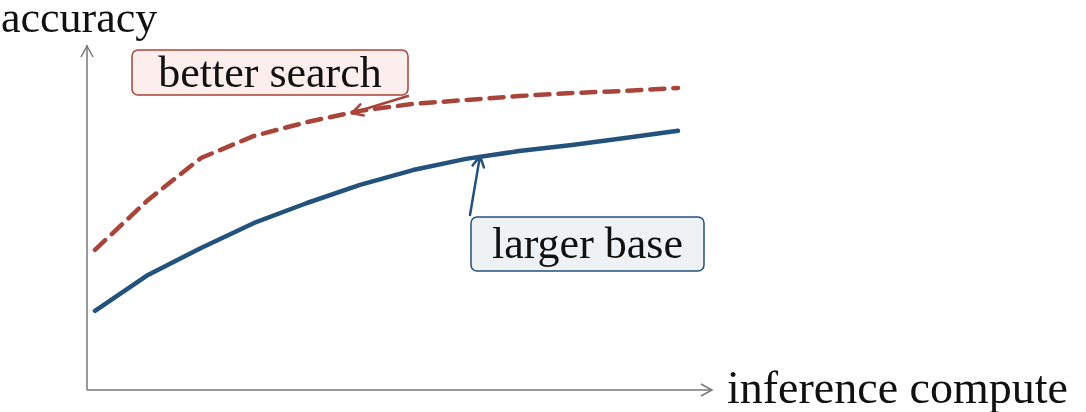 The height and width of the screenshot is (412, 1086). I want to click on y-axis-title: accuracy, so click(79, 21).